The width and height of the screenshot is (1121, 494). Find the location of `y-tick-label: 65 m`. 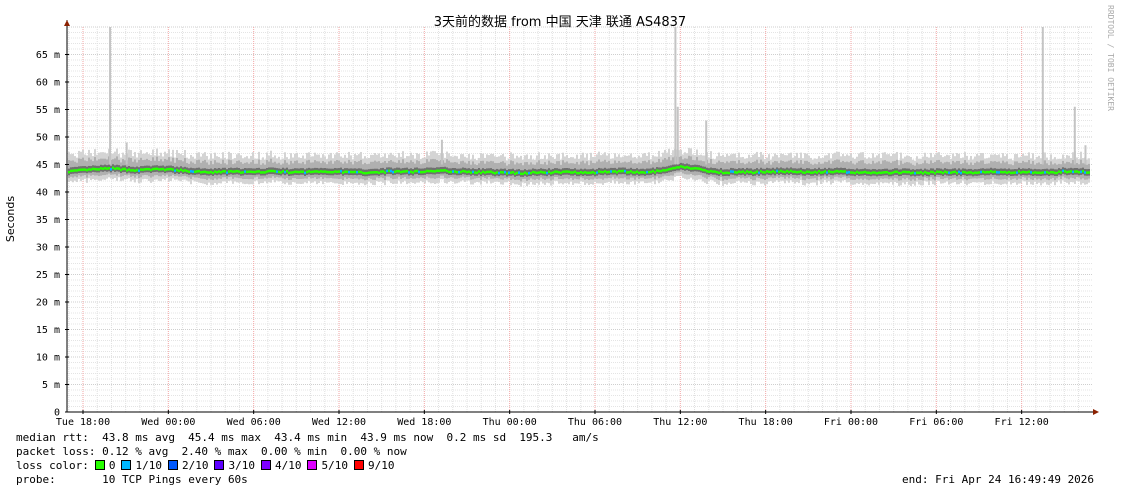

y-tick-label: 65 m is located at coordinates (48, 55).